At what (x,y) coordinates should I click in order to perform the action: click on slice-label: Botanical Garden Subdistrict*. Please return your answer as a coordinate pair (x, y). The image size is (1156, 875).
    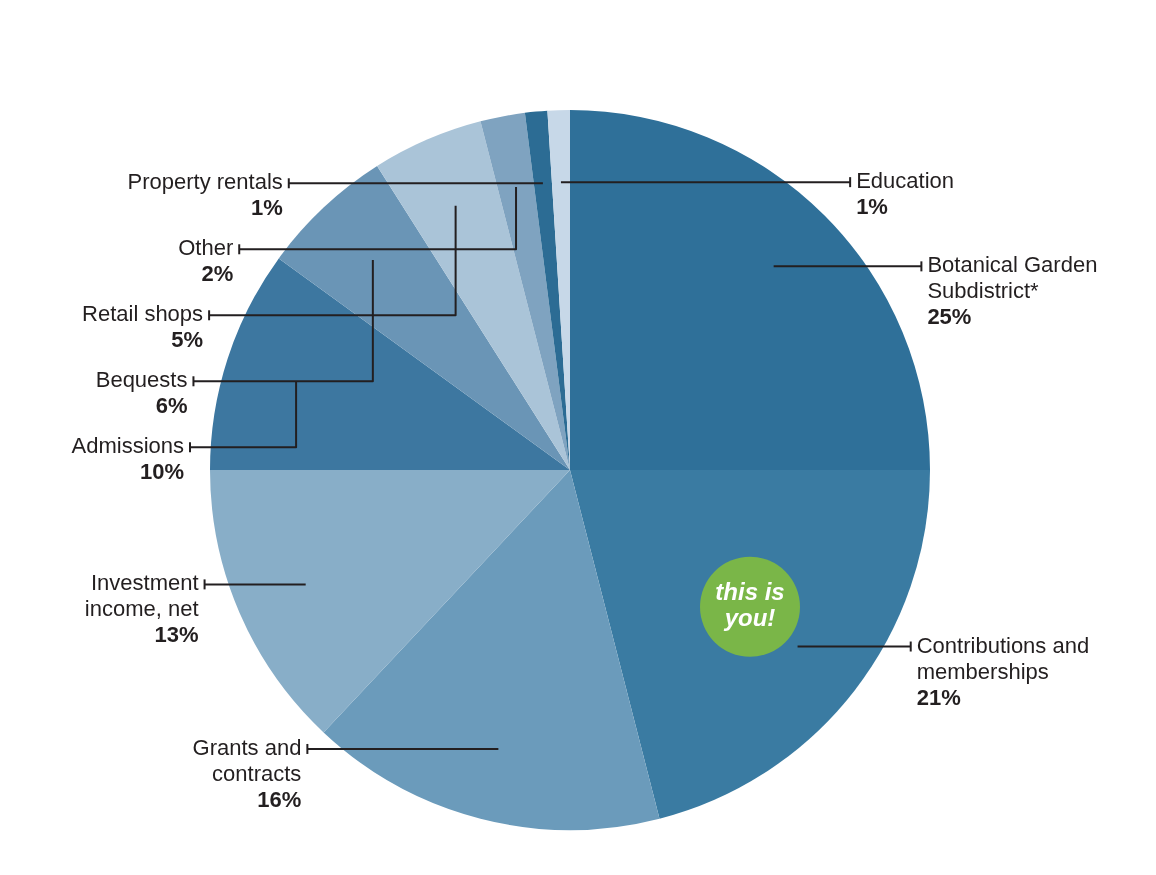
    Looking at the image, I should click on (1012, 278).